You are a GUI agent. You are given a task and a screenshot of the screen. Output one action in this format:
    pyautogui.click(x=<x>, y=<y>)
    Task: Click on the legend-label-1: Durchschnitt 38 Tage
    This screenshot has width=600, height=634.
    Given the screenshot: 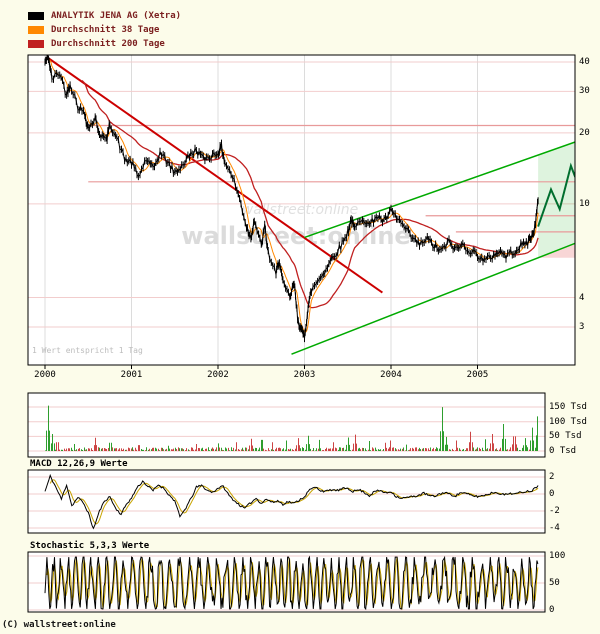 What is the action you would take?
    pyautogui.click(x=105, y=30)
    